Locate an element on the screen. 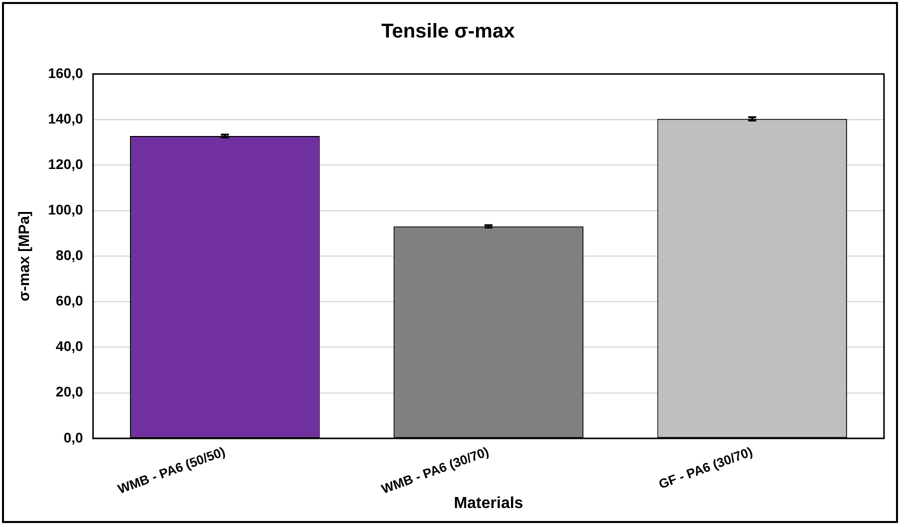 The height and width of the screenshot is (527, 906). y-tick-label: 140,0 is located at coordinates (66, 118).